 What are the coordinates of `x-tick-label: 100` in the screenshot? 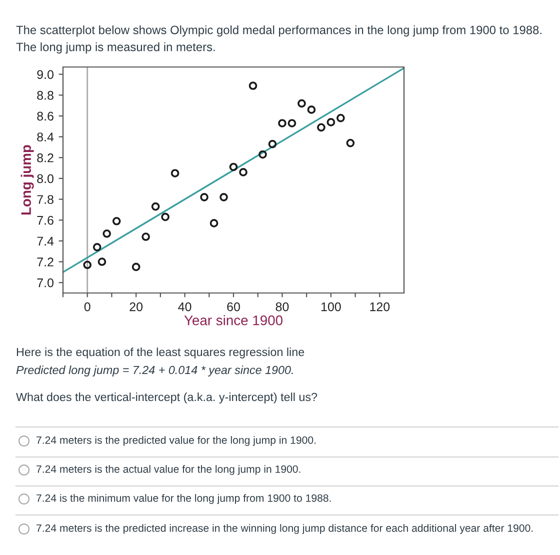 It's located at (331, 307).